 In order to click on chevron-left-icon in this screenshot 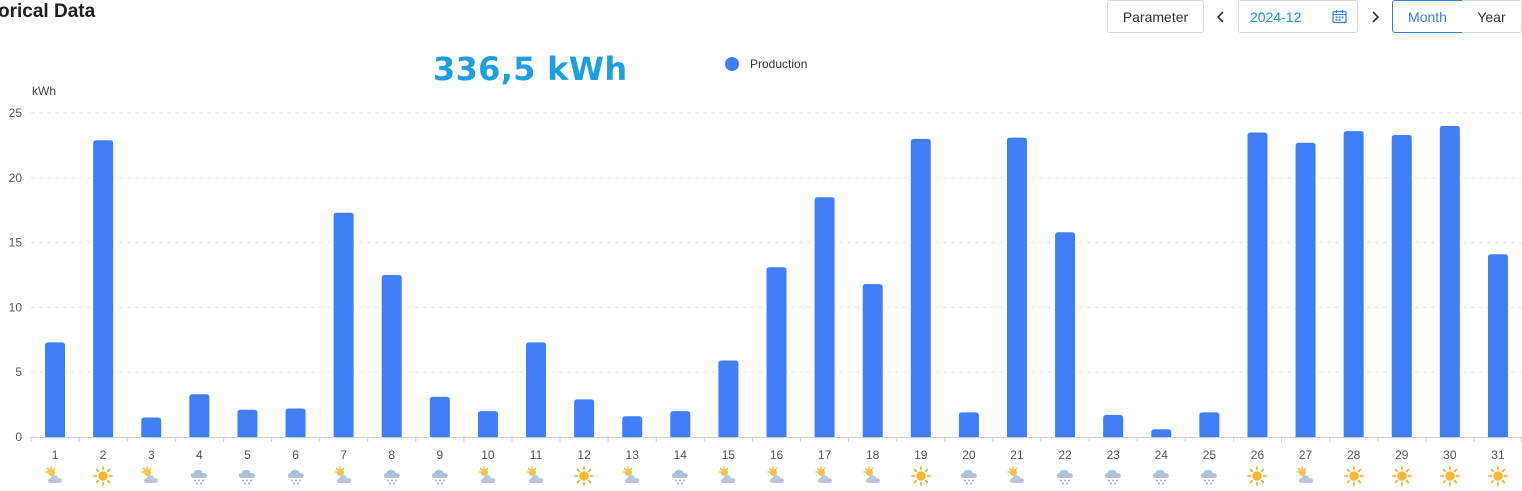, I will do `click(1220, 16)`.